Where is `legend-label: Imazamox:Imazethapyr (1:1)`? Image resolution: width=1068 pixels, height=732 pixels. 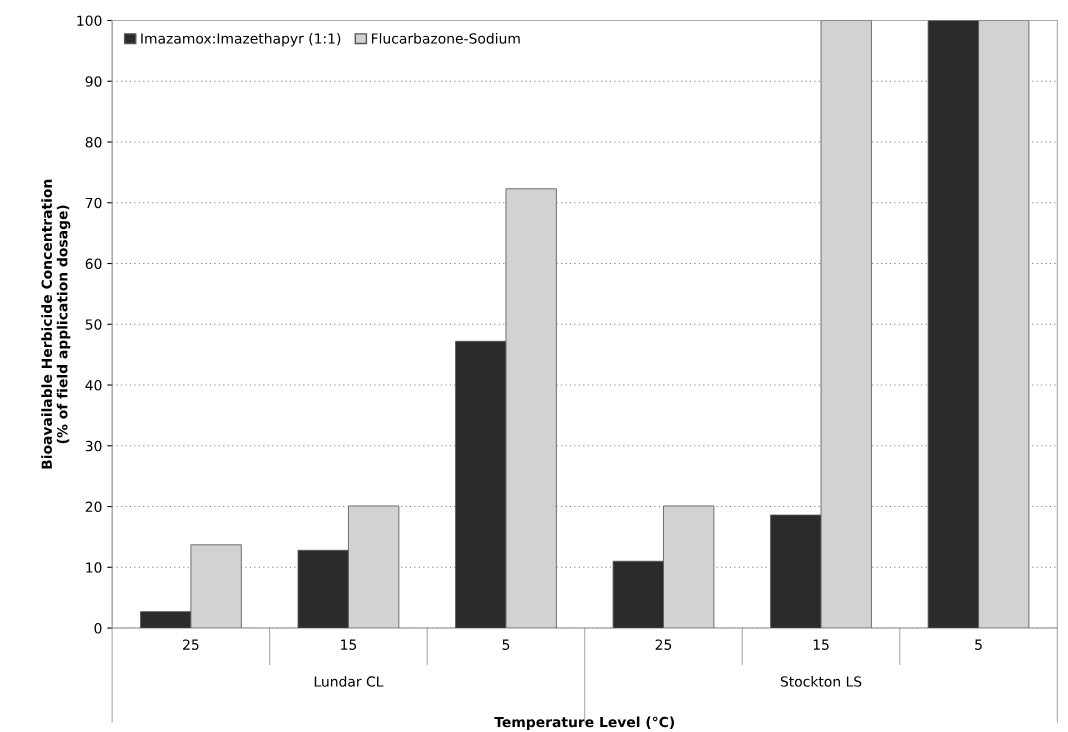 legend-label: Imazamox:Imazethapyr (1:1) is located at coordinates (241, 40).